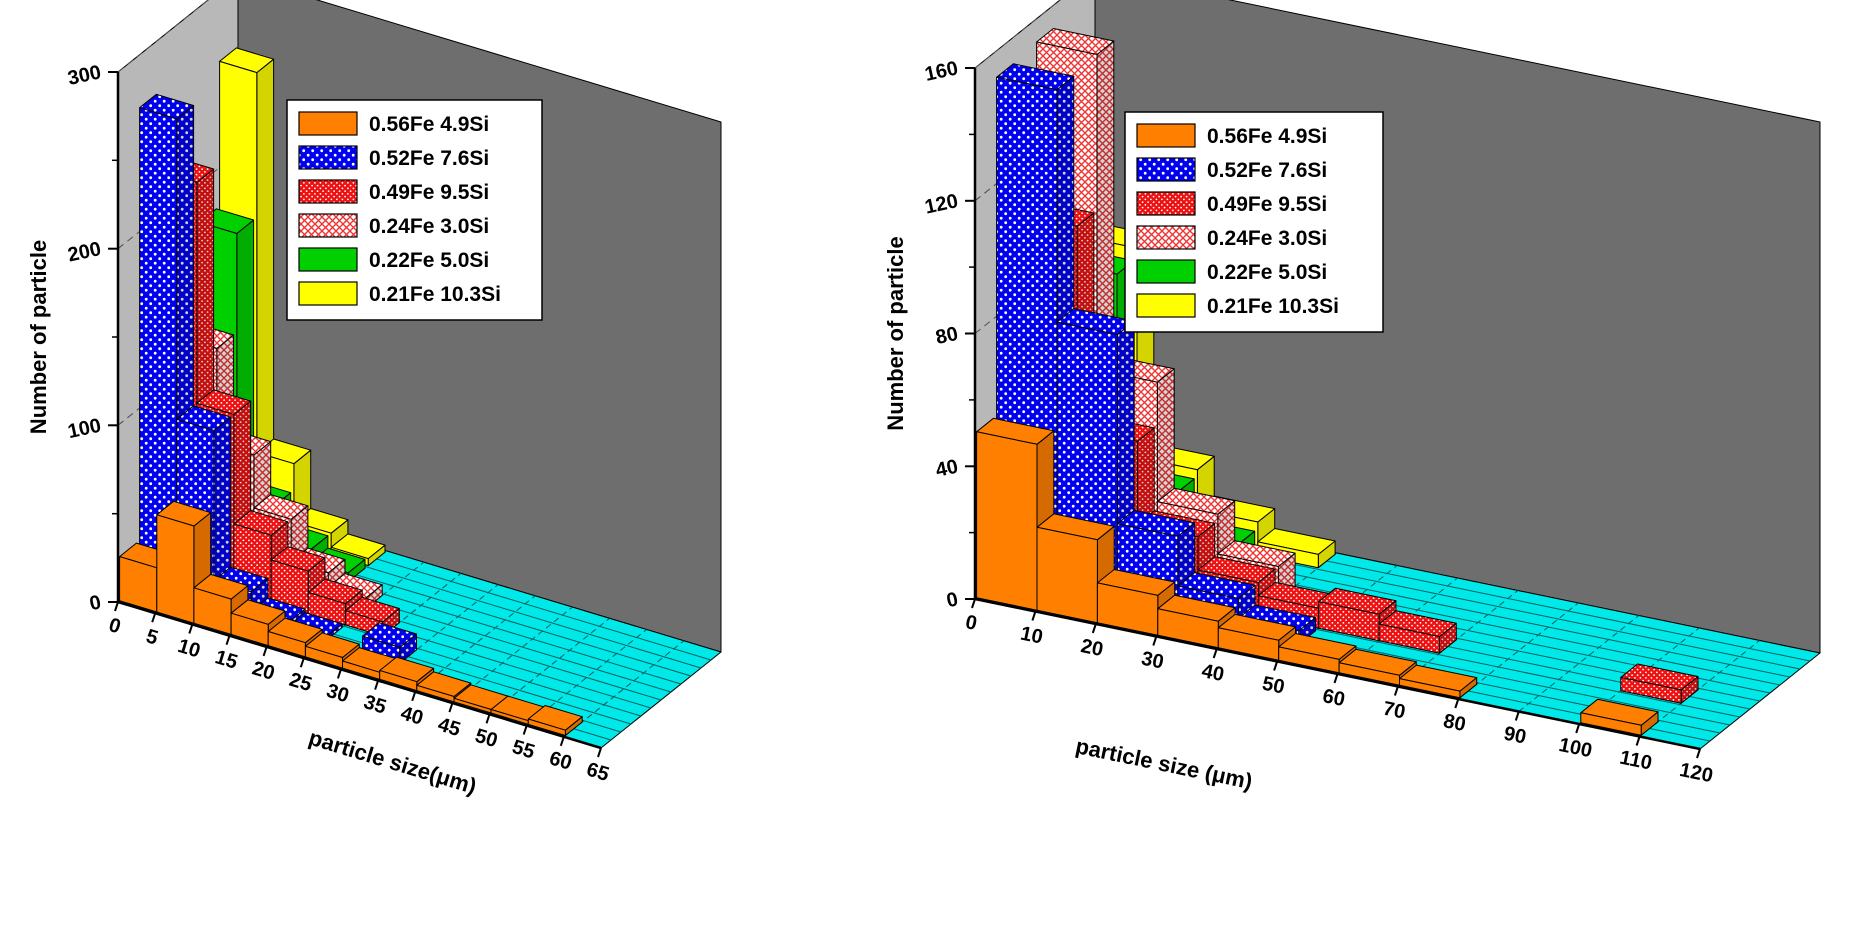 This screenshot has width=1867, height=932. I want to click on svg-text: 70, so click(1394, 711).